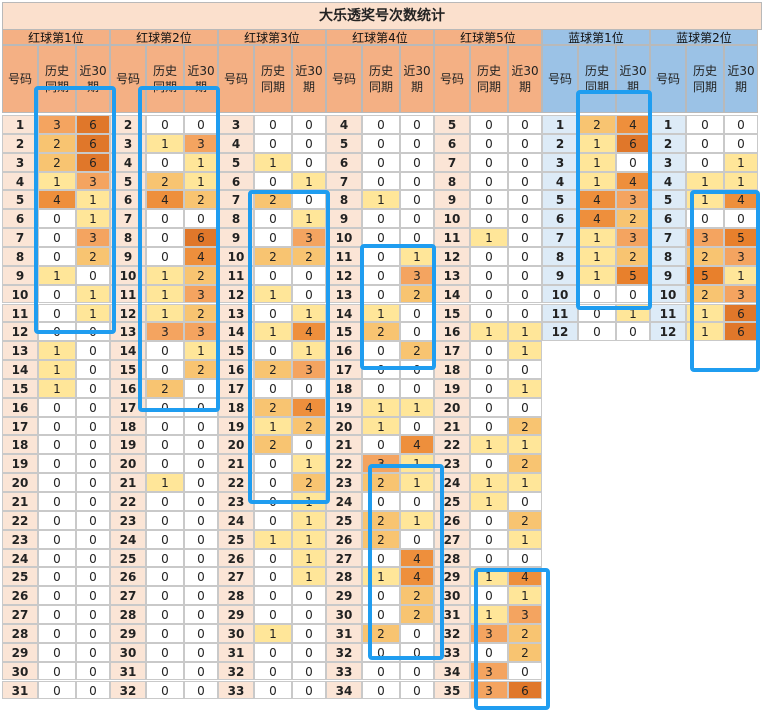  Describe the element at coordinates (20, 407) in the screenshot. I see `ball-number: 16` at that location.